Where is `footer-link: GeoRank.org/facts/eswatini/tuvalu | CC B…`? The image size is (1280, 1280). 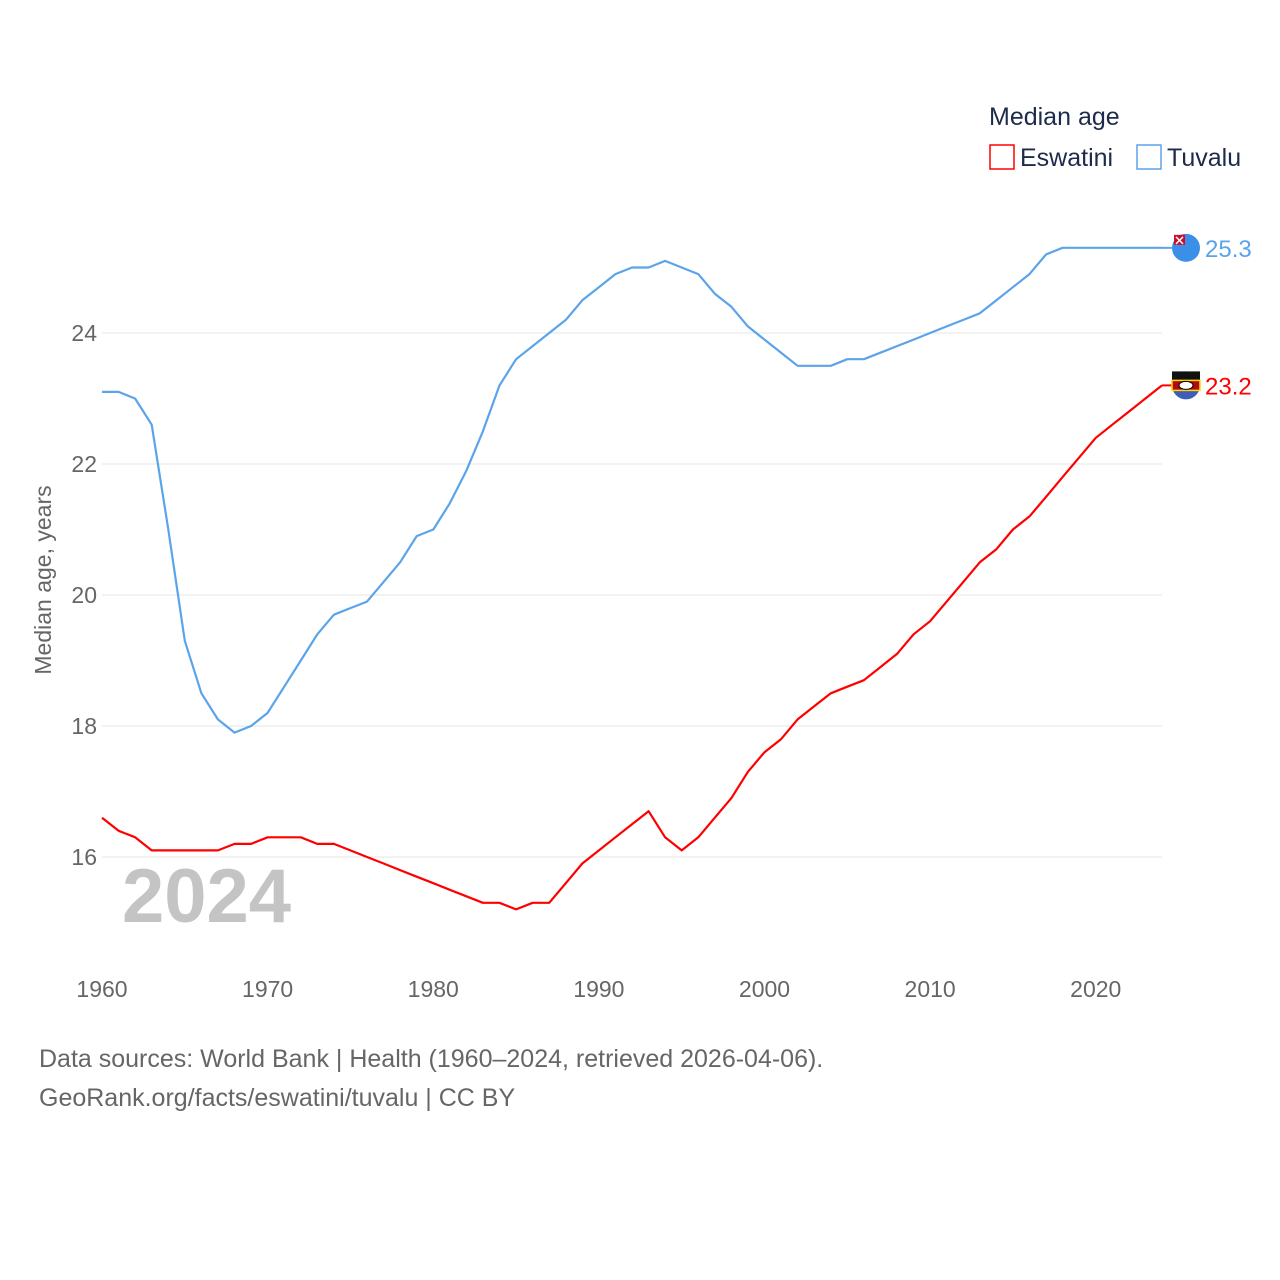
footer-link: GeoRank.org/facts/eswatini/tuvalu | CC B… is located at coordinates (277, 1098).